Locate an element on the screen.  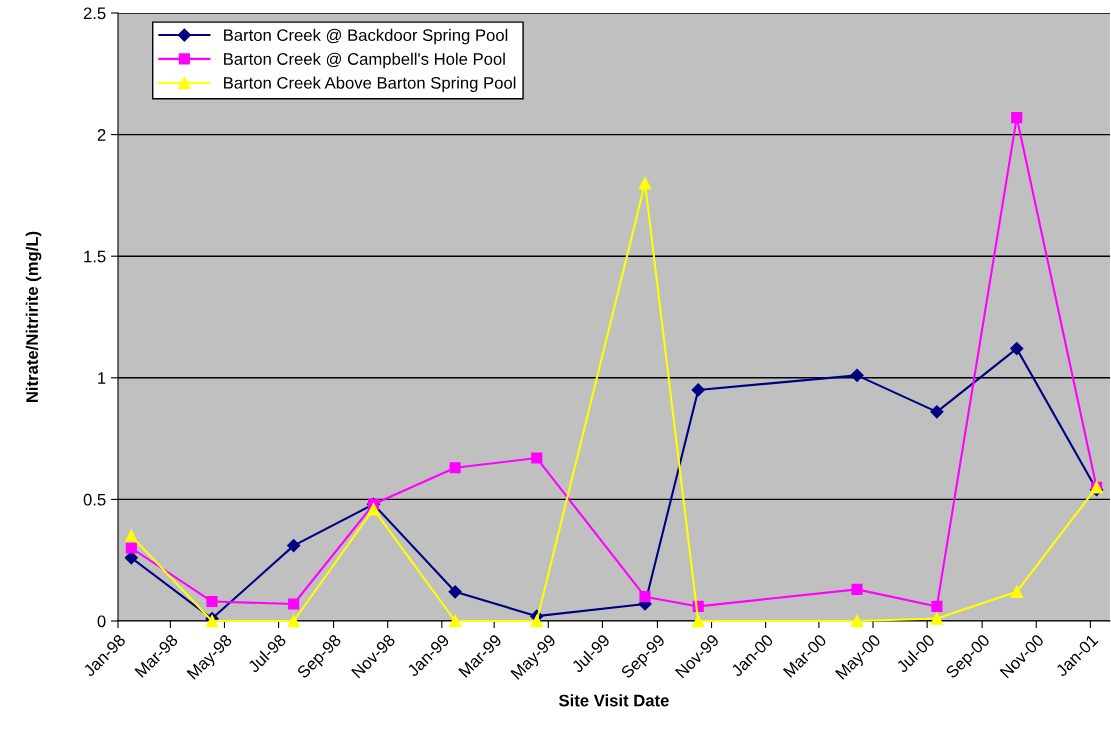
y-tick-label: 1 is located at coordinates (102, 378).